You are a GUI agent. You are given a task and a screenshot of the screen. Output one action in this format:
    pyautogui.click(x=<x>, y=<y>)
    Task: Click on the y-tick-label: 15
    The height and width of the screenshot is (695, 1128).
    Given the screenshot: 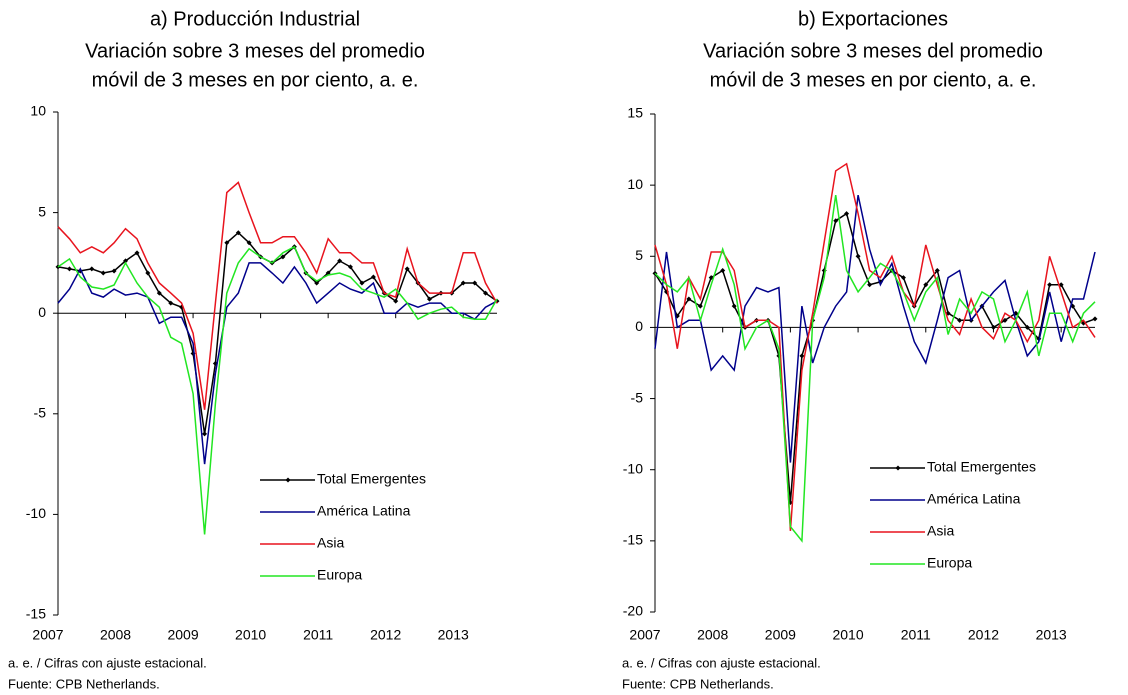 What is the action you would take?
    pyautogui.click(x=635, y=113)
    